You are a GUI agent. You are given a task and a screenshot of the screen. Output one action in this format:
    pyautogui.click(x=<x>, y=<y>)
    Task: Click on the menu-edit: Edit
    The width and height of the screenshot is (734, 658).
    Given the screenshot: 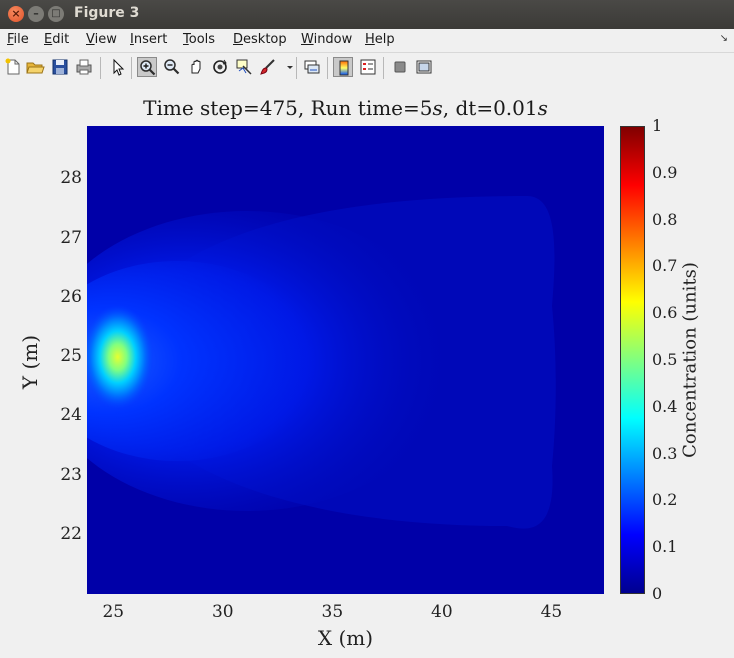 What is the action you would take?
    pyautogui.click(x=57, y=39)
    